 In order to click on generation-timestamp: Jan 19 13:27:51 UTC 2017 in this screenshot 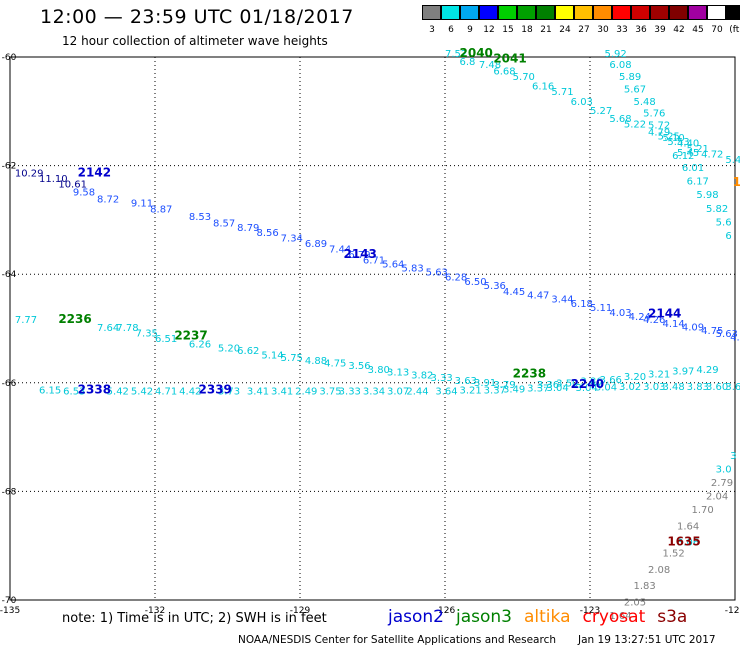, I will do `click(647, 640)`.